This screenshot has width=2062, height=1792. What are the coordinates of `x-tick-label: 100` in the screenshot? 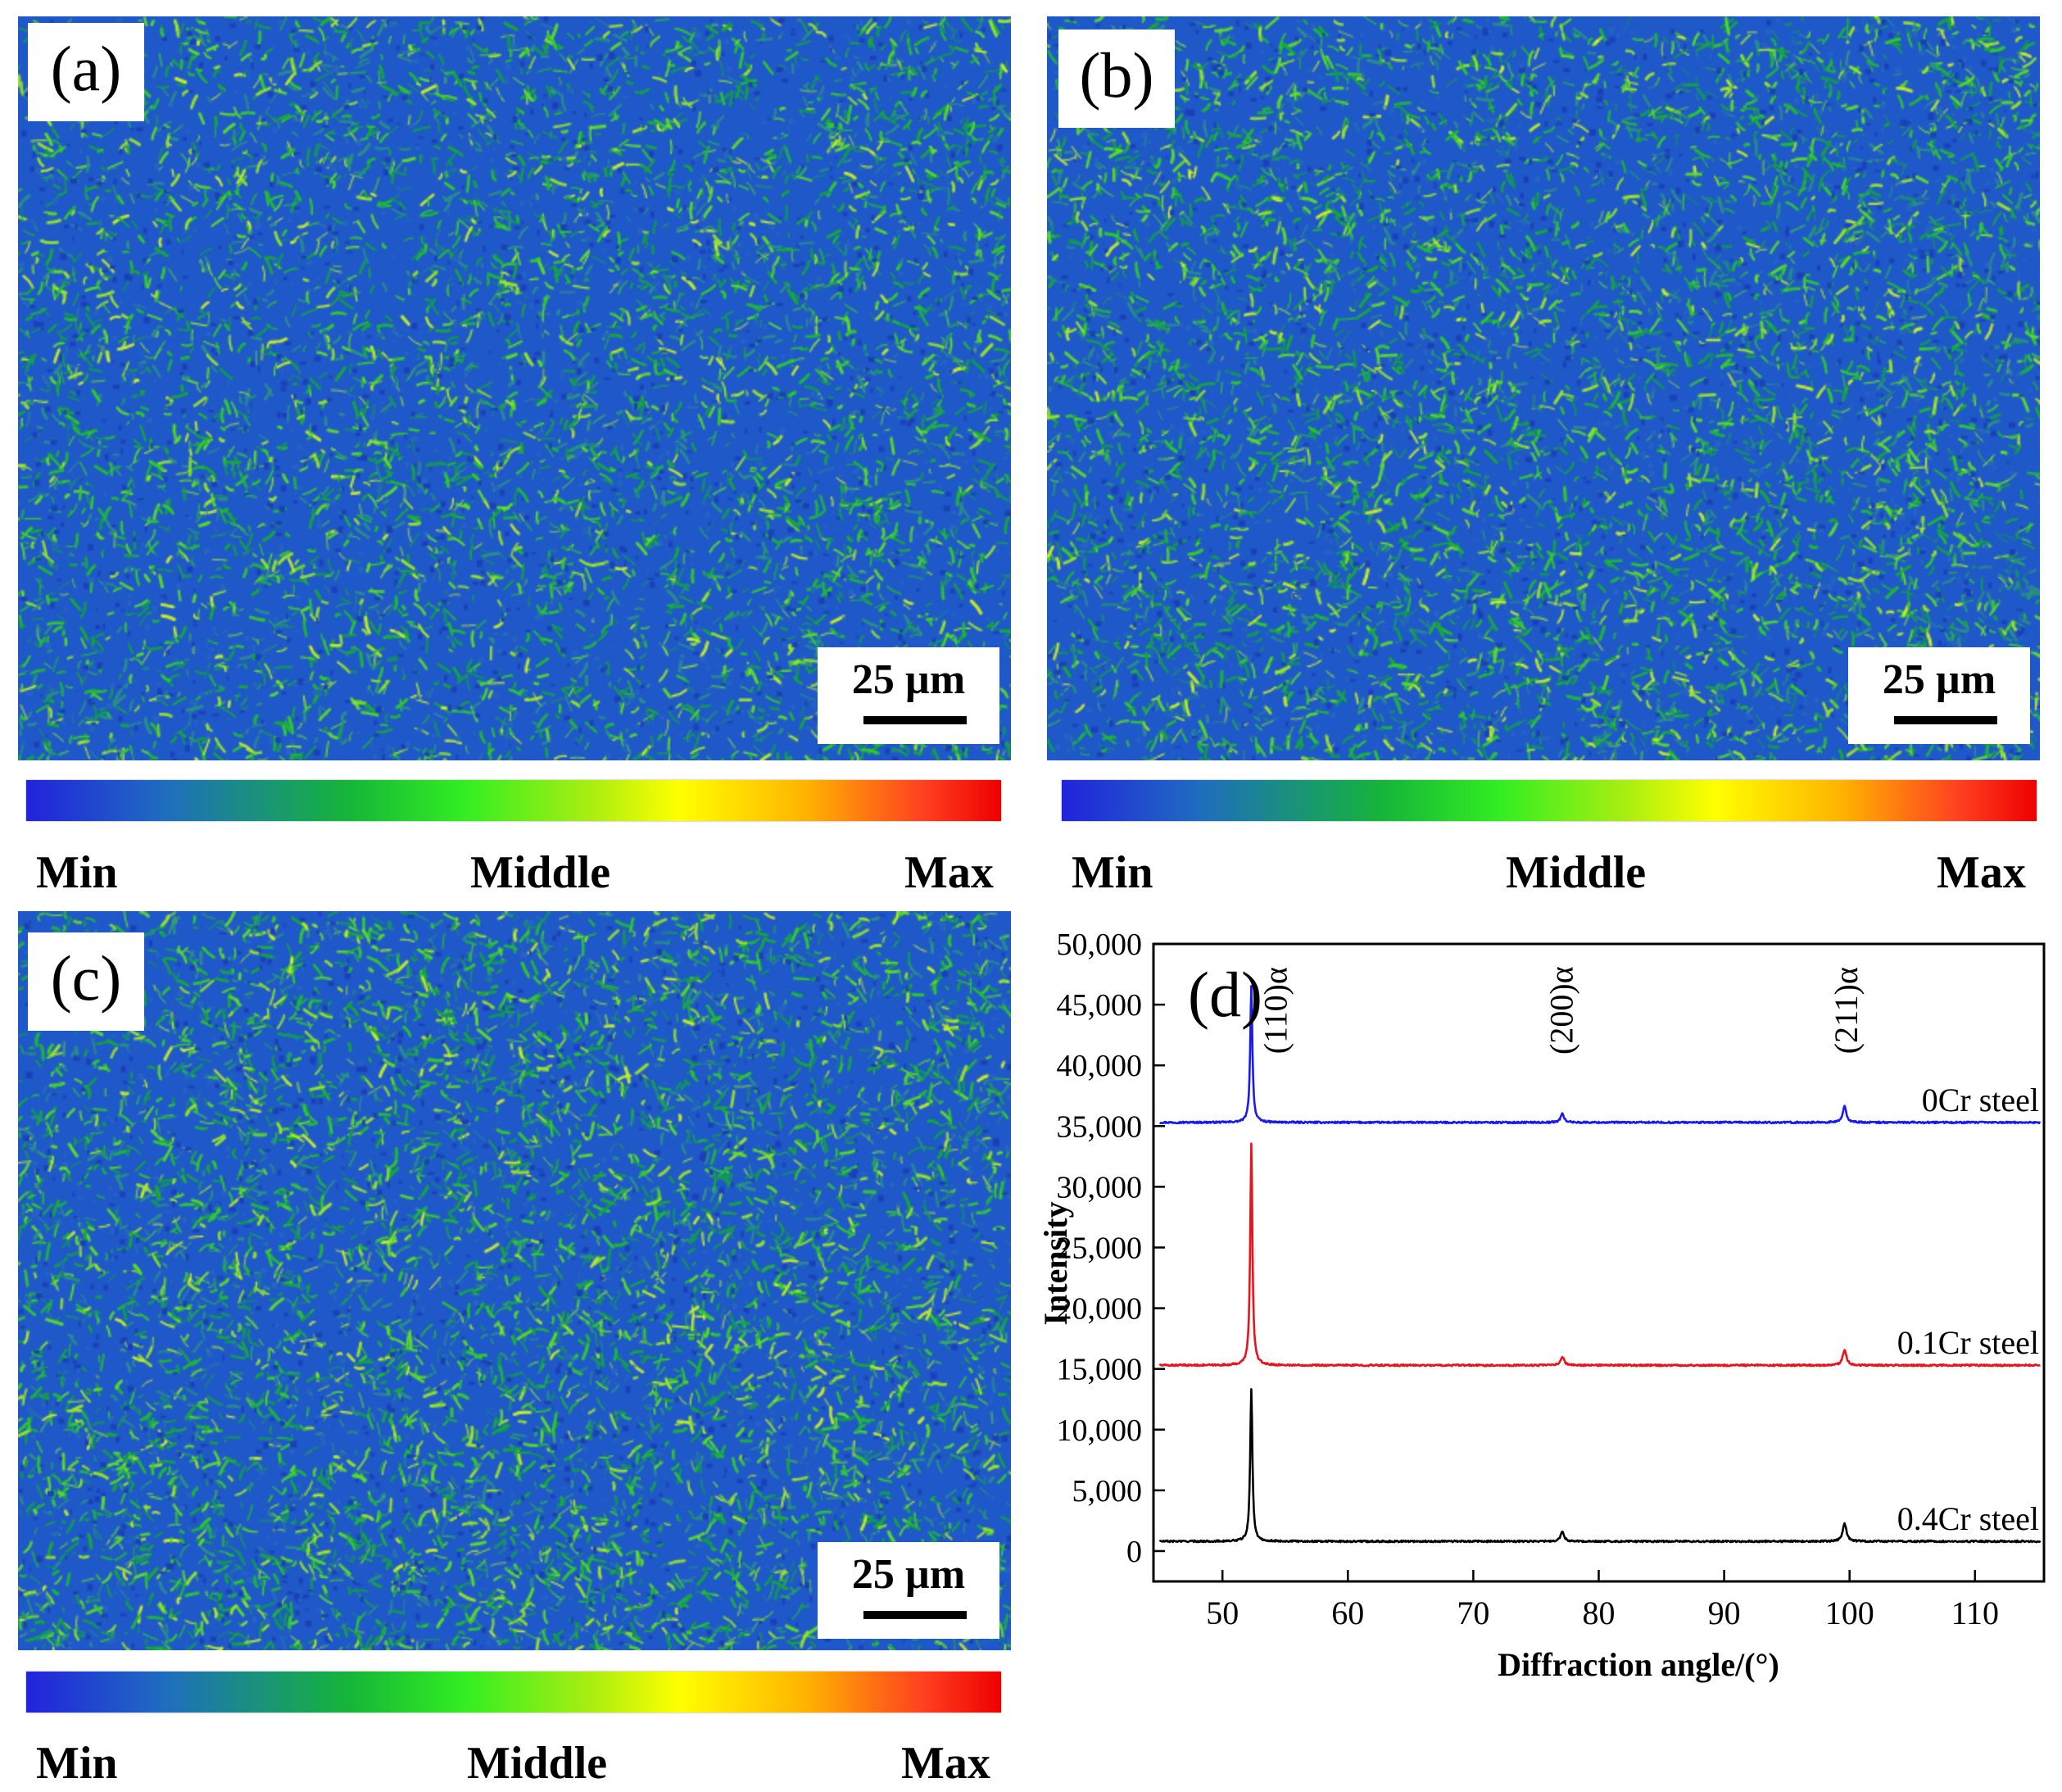 It's located at (1849, 1613).